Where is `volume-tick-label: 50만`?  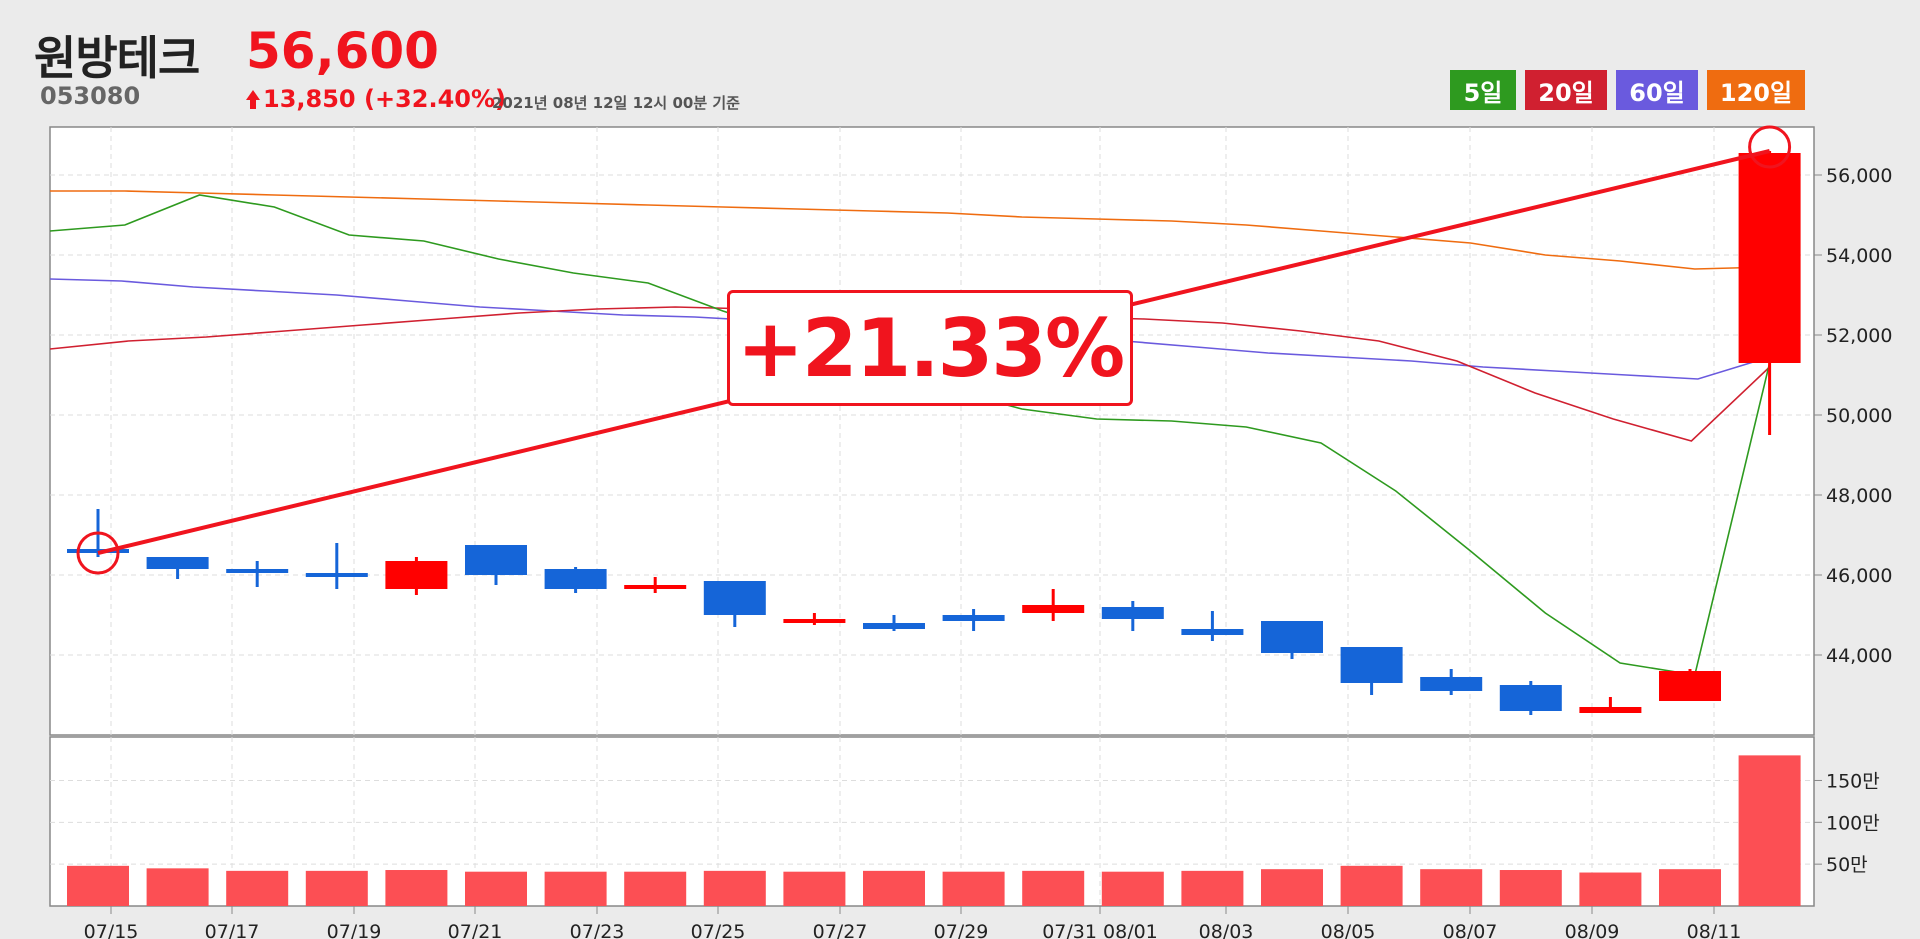
volume-tick-label: 50만 is located at coordinates (1847, 865).